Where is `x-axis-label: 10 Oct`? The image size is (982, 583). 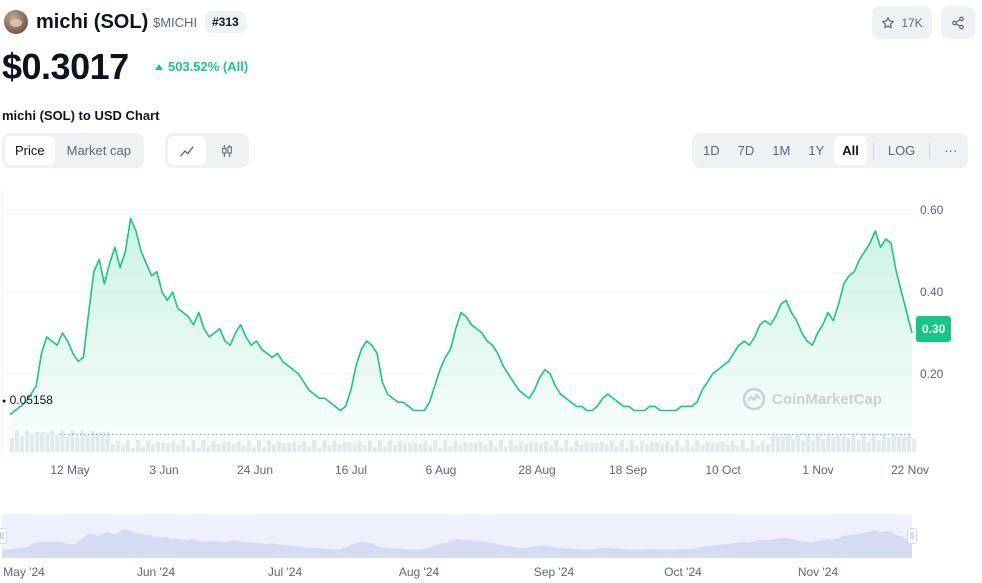
x-axis-label: 10 Oct is located at coordinates (723, 470).